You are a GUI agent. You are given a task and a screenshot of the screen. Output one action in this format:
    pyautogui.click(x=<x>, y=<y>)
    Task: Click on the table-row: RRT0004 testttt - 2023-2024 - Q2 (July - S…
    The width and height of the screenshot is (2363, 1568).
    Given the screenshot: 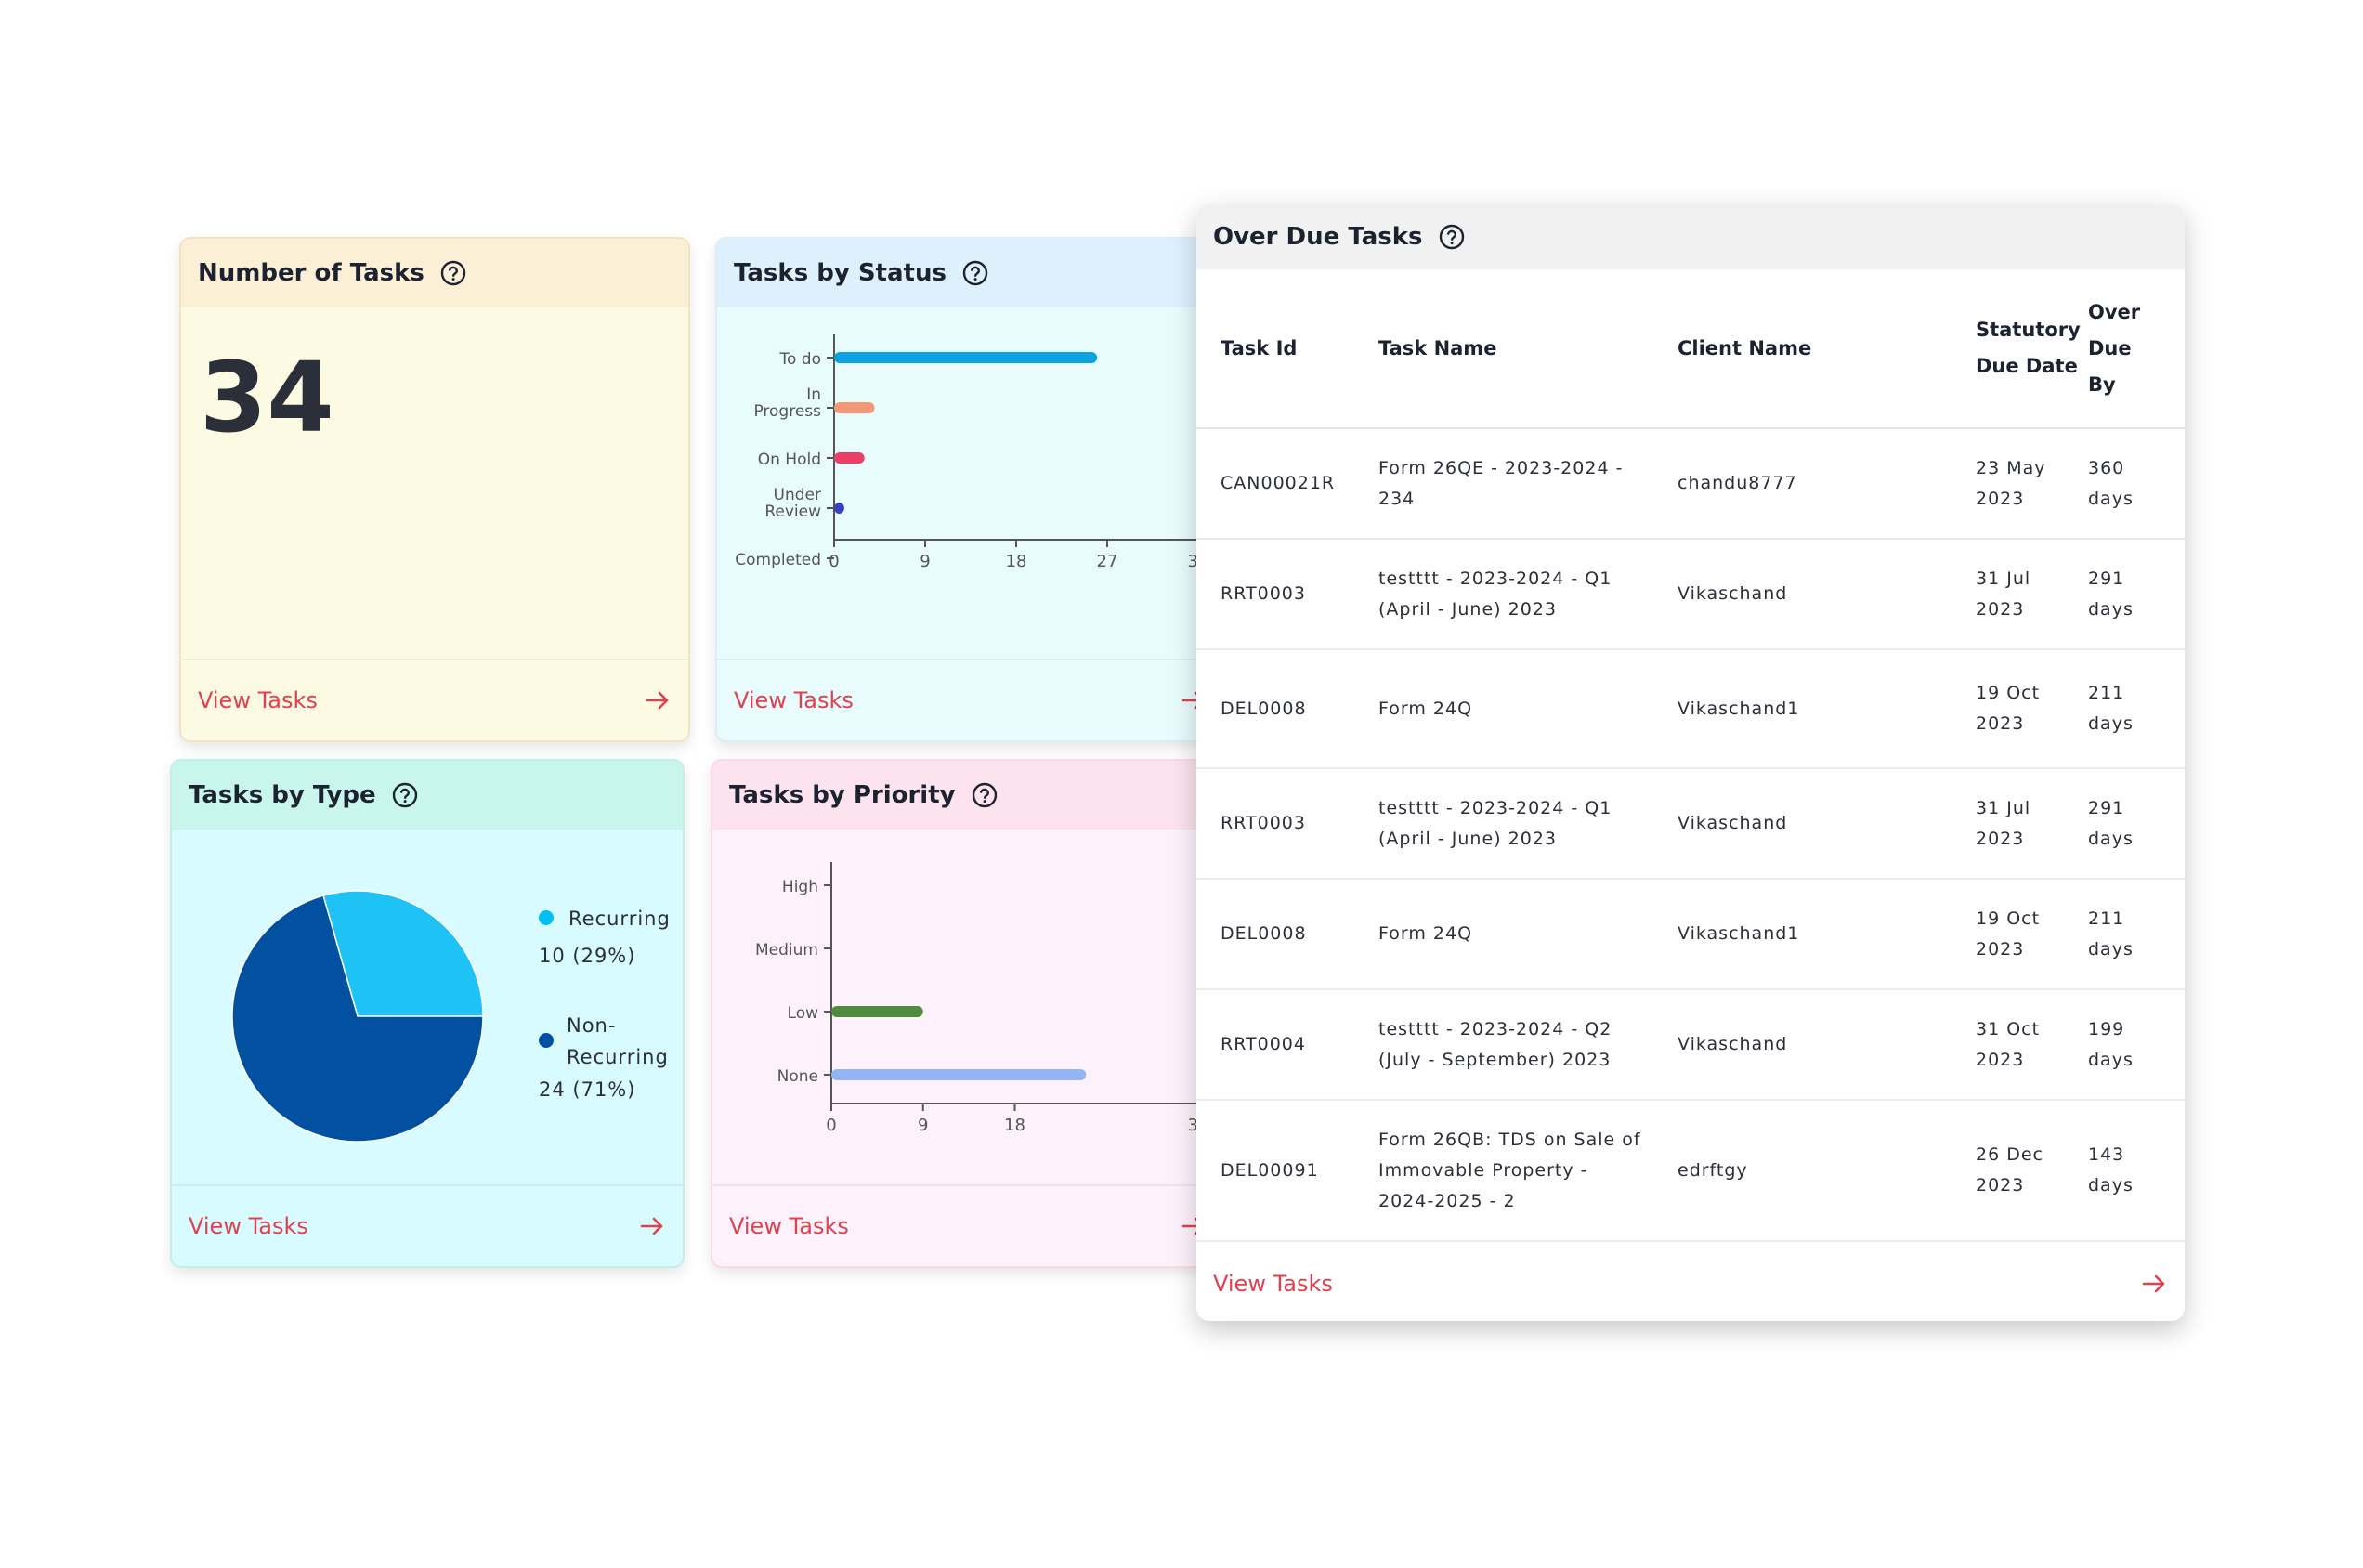 What is the action you would take?
    pyautogui.click(x=1690, y=1045)
    